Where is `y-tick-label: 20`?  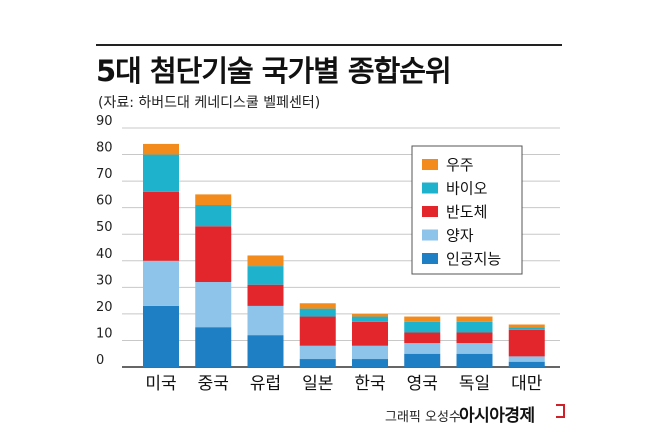 y-tick-label: 20 is located at coordinates (104, 307).